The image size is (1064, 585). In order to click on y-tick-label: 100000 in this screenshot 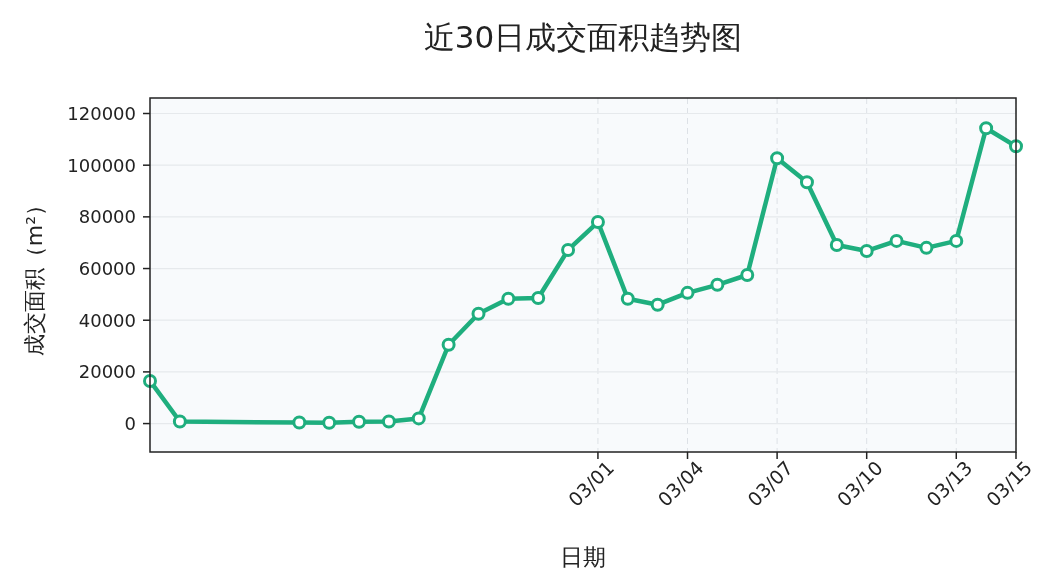, I will do `click(101, 165)`.